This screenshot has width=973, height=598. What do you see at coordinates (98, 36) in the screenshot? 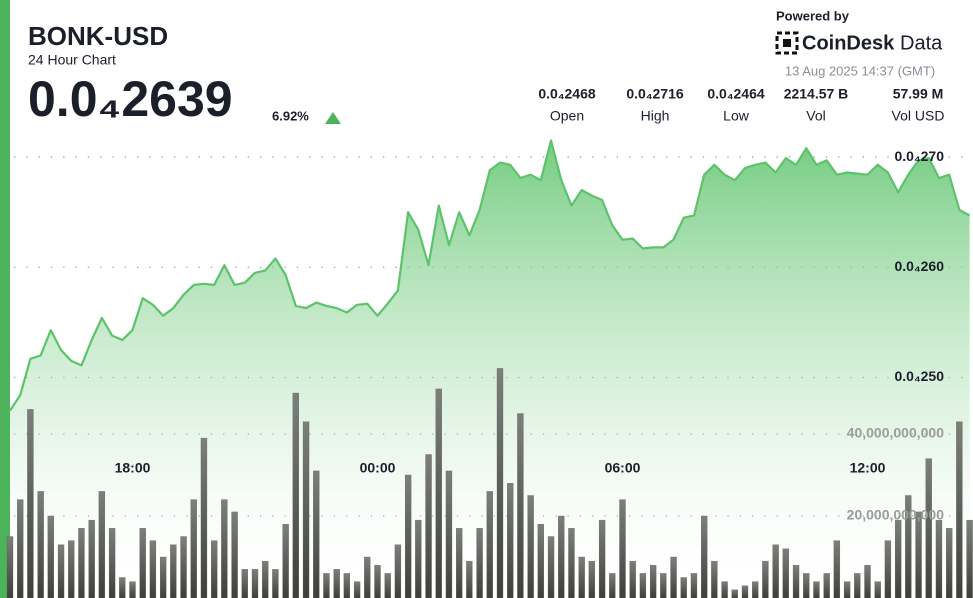
I see `title: BONK-USD` at bounding box center [98, 36].